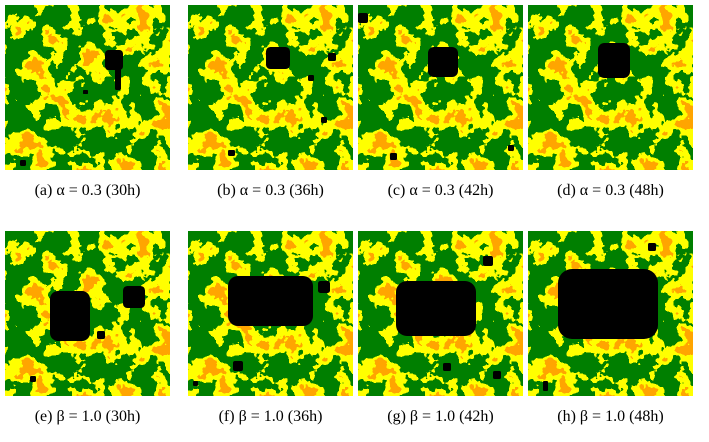 The image size is (709, 442). Describe the element at coordinates (270, 190) in the screenshot. I see `caption: (b) α = 0.3 (36h)` at that location.